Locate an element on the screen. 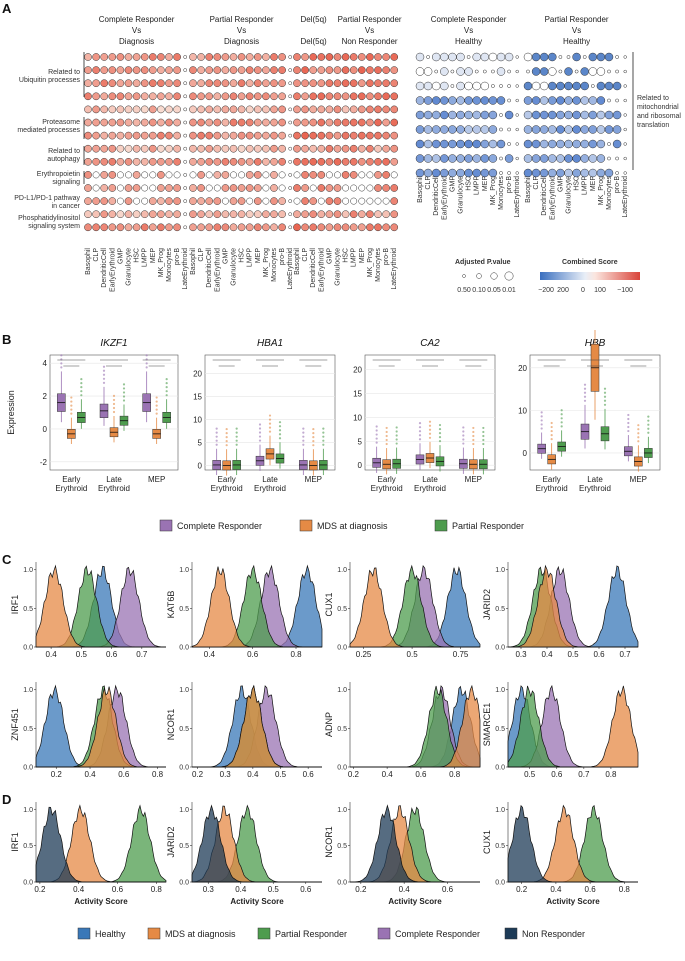 This screenshot has height=961, width=685. cell-type-label: MEP is located at coordinates (593, 184).